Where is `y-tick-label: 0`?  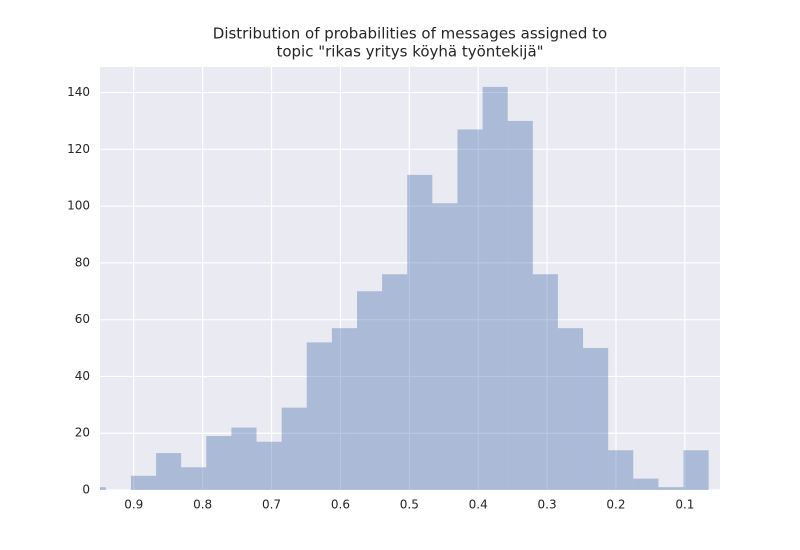 y-tick-label: 0 is located at coordinates (86, 490).